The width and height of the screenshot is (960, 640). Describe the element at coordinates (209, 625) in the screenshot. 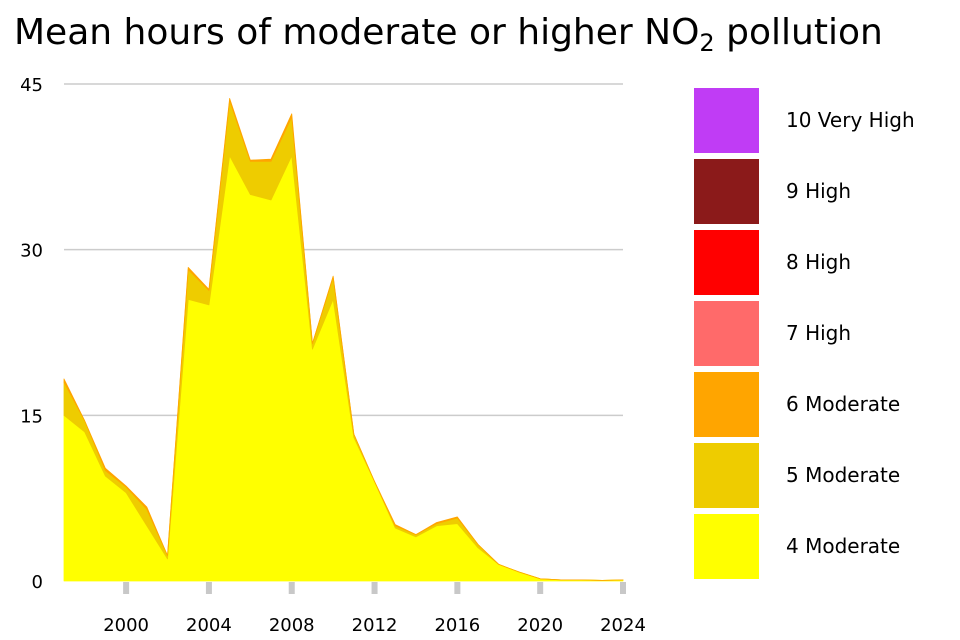

I see `x-tick-label: 2004` at that location.